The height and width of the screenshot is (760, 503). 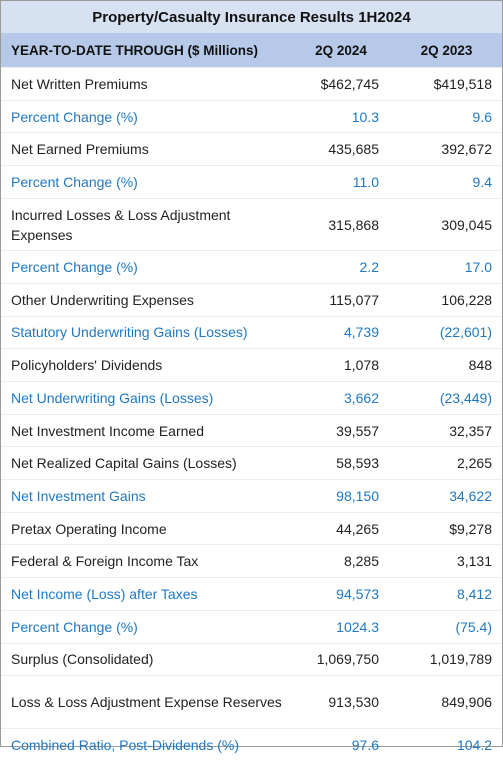 I want to click on row-label: Other Underwriting Expenses, so click(x=146, y=299).